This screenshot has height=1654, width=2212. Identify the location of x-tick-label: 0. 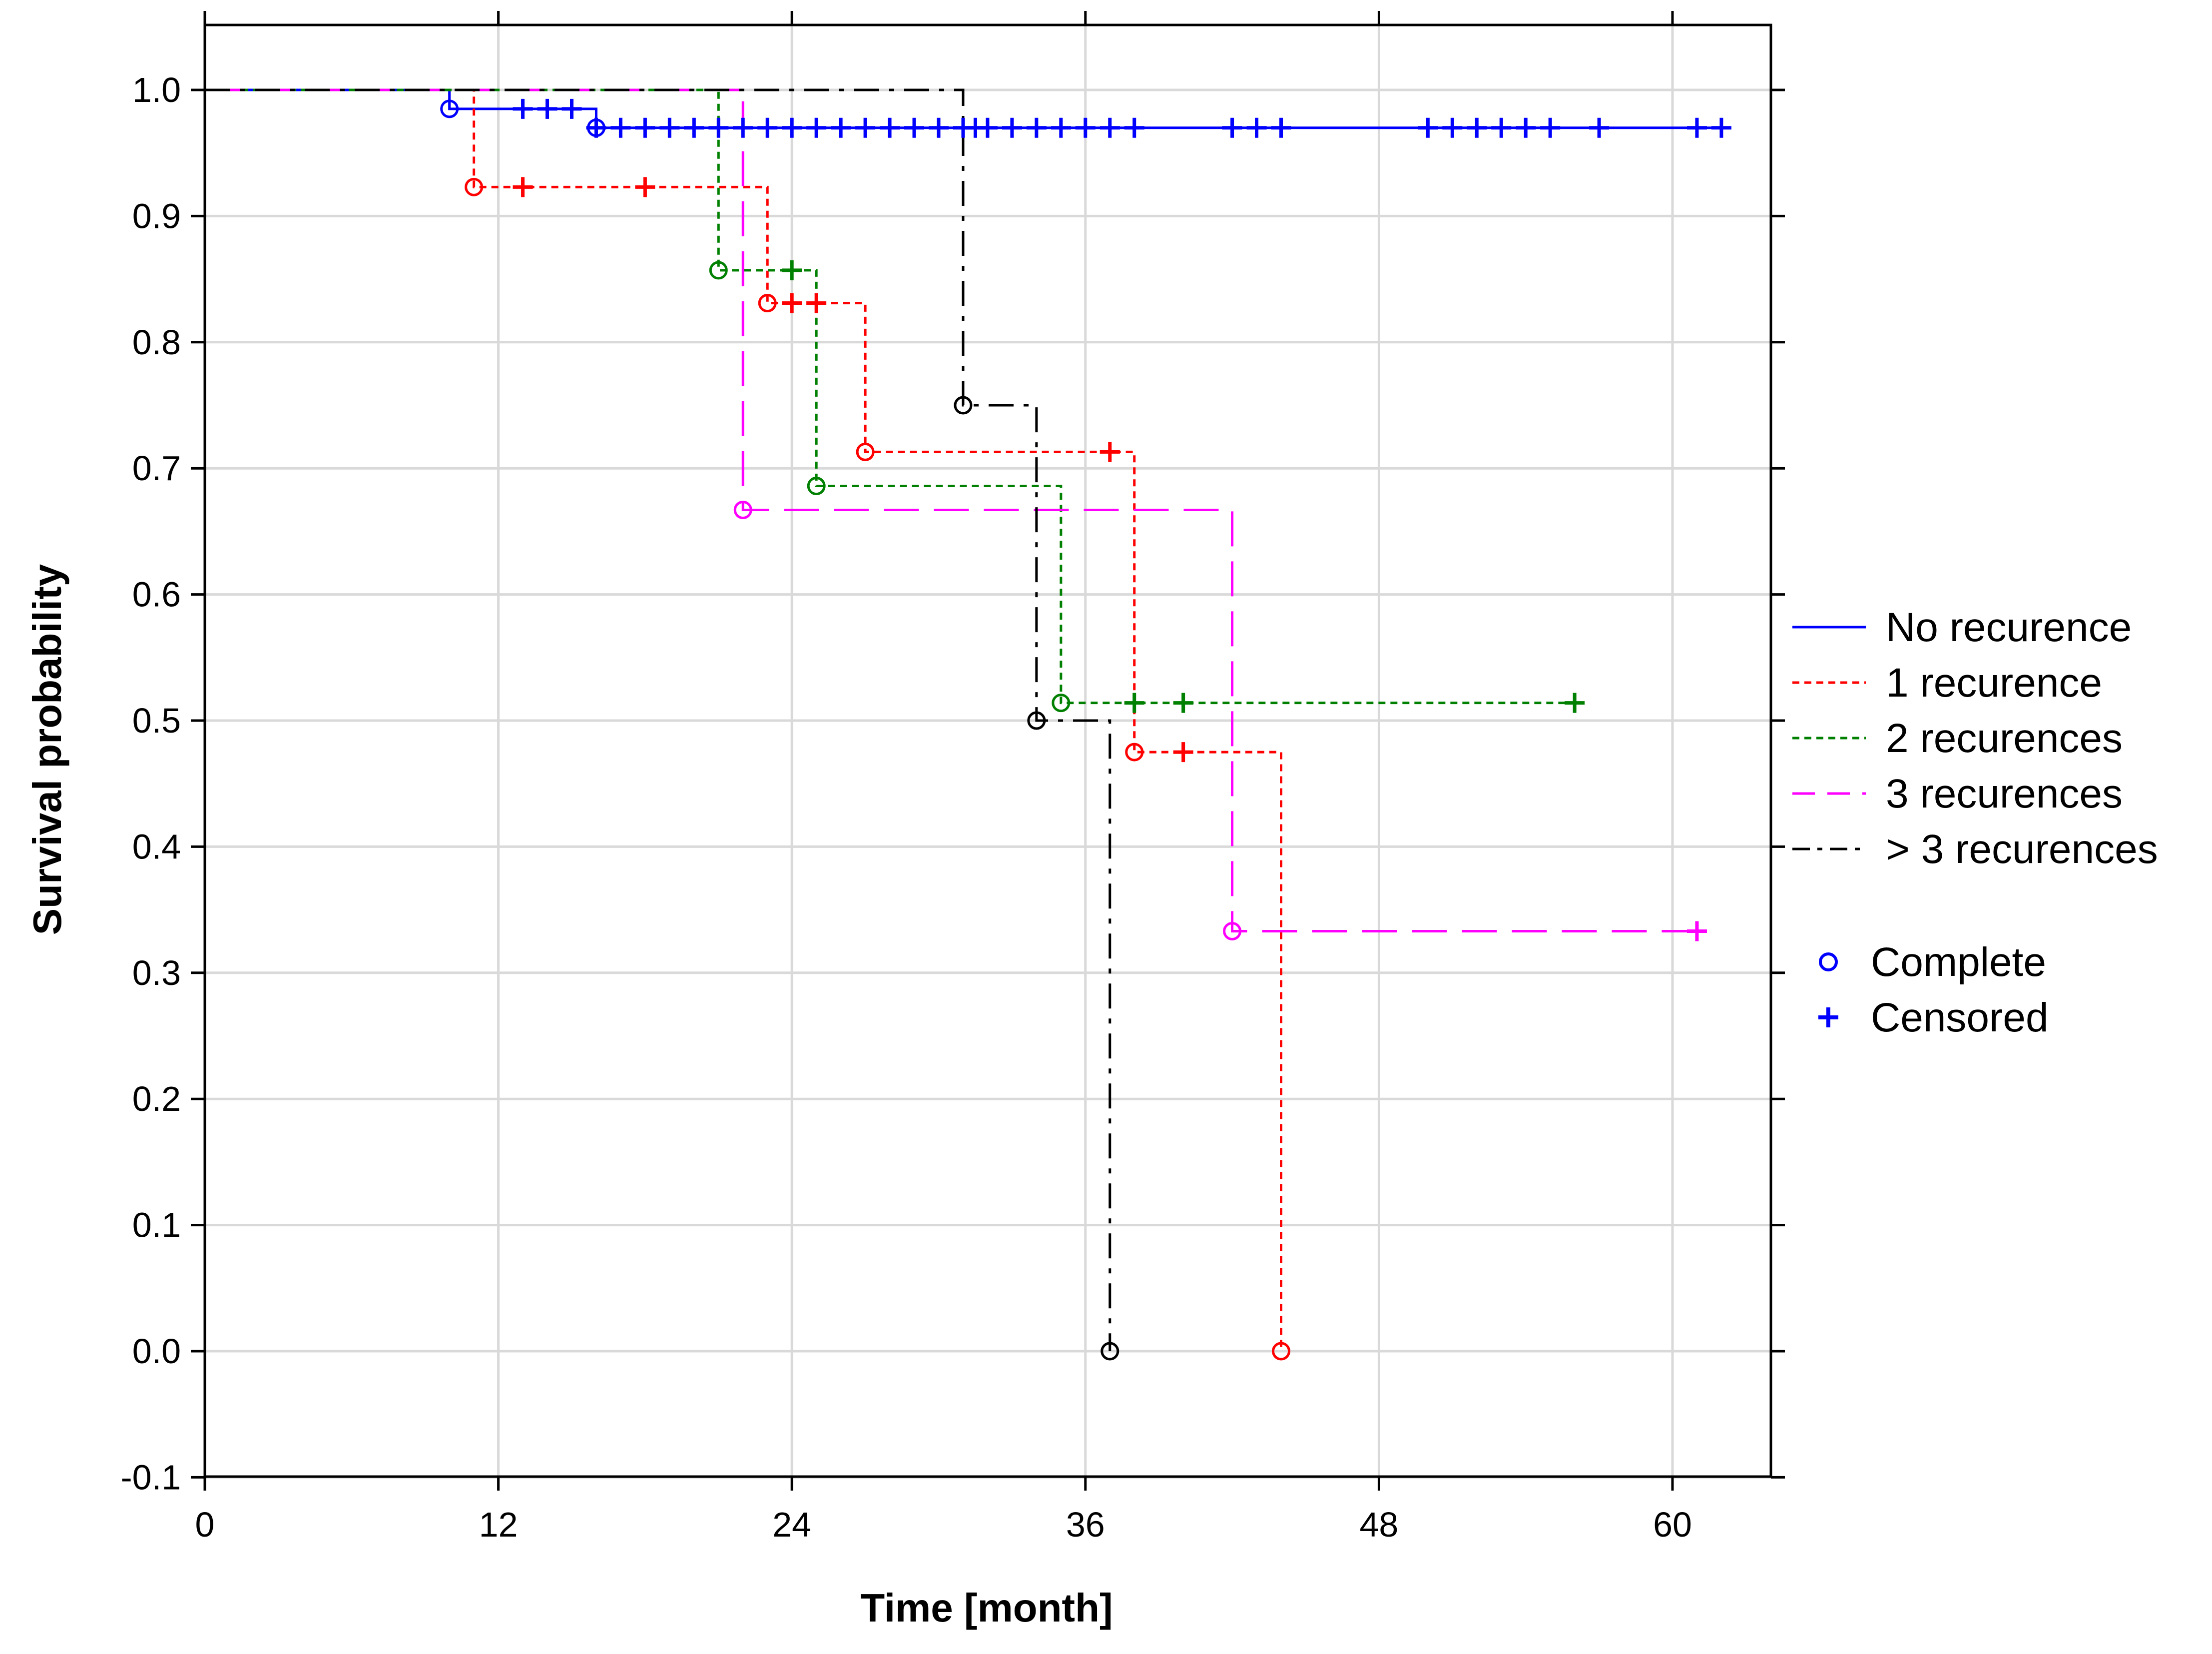
(205, 1524).